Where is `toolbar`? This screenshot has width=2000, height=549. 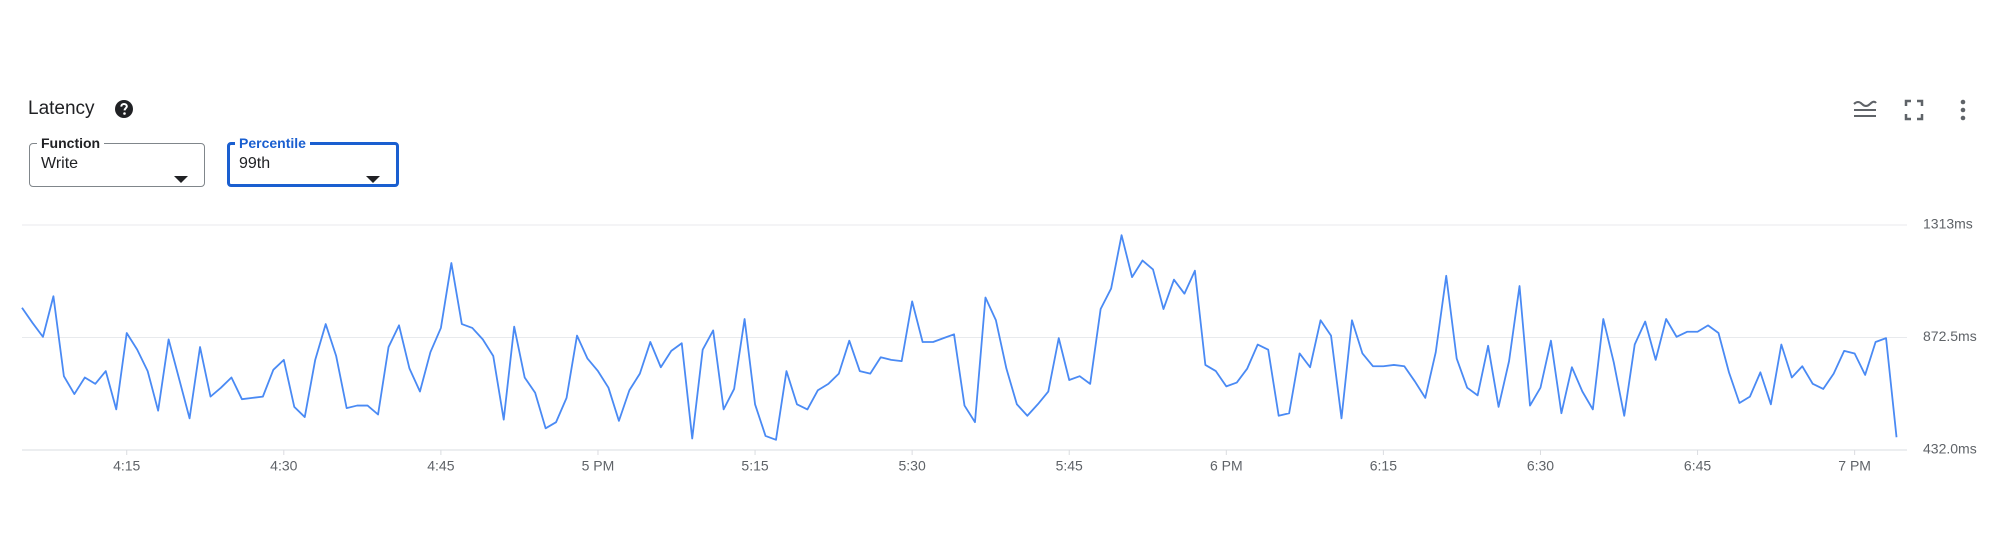
toolbar is located at coordinates (1909, 110).